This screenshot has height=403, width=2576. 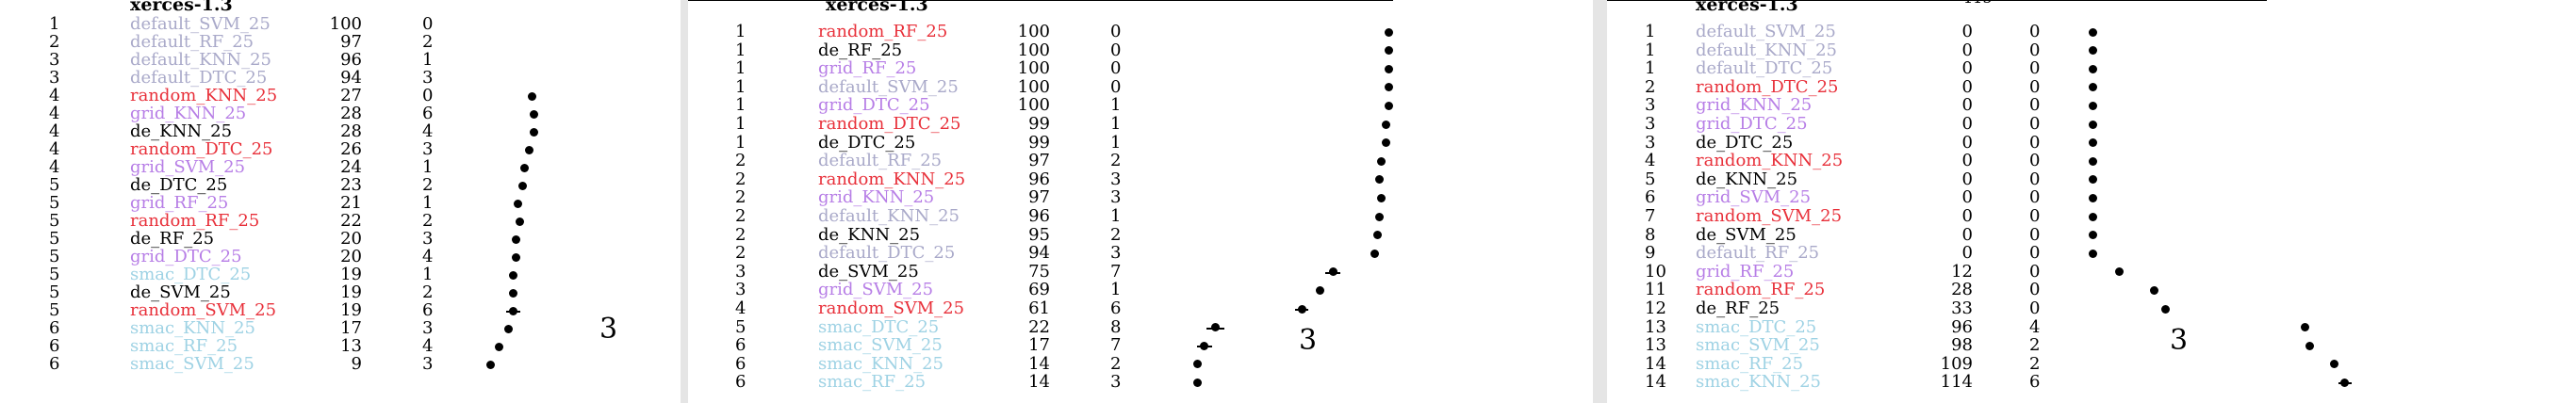 What do you see at coordinates (1655, 290) in the screenshot?
I see `rank-cell: 11` at bounding box center [1655, 290].